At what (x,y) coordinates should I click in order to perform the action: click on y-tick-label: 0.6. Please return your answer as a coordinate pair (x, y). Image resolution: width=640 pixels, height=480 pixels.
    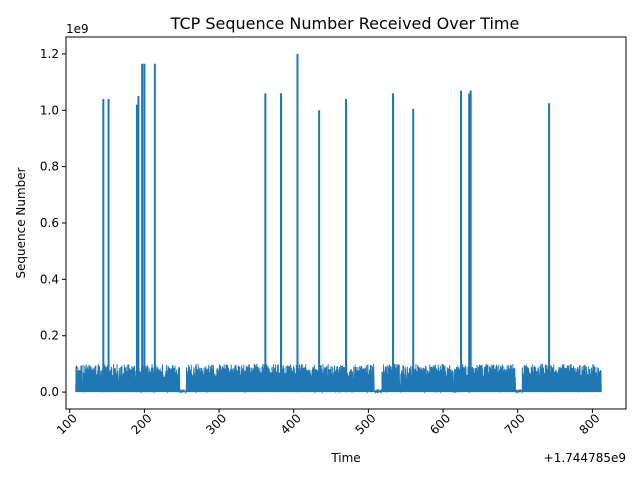
    Looking at the image, I should click on (49, 223).